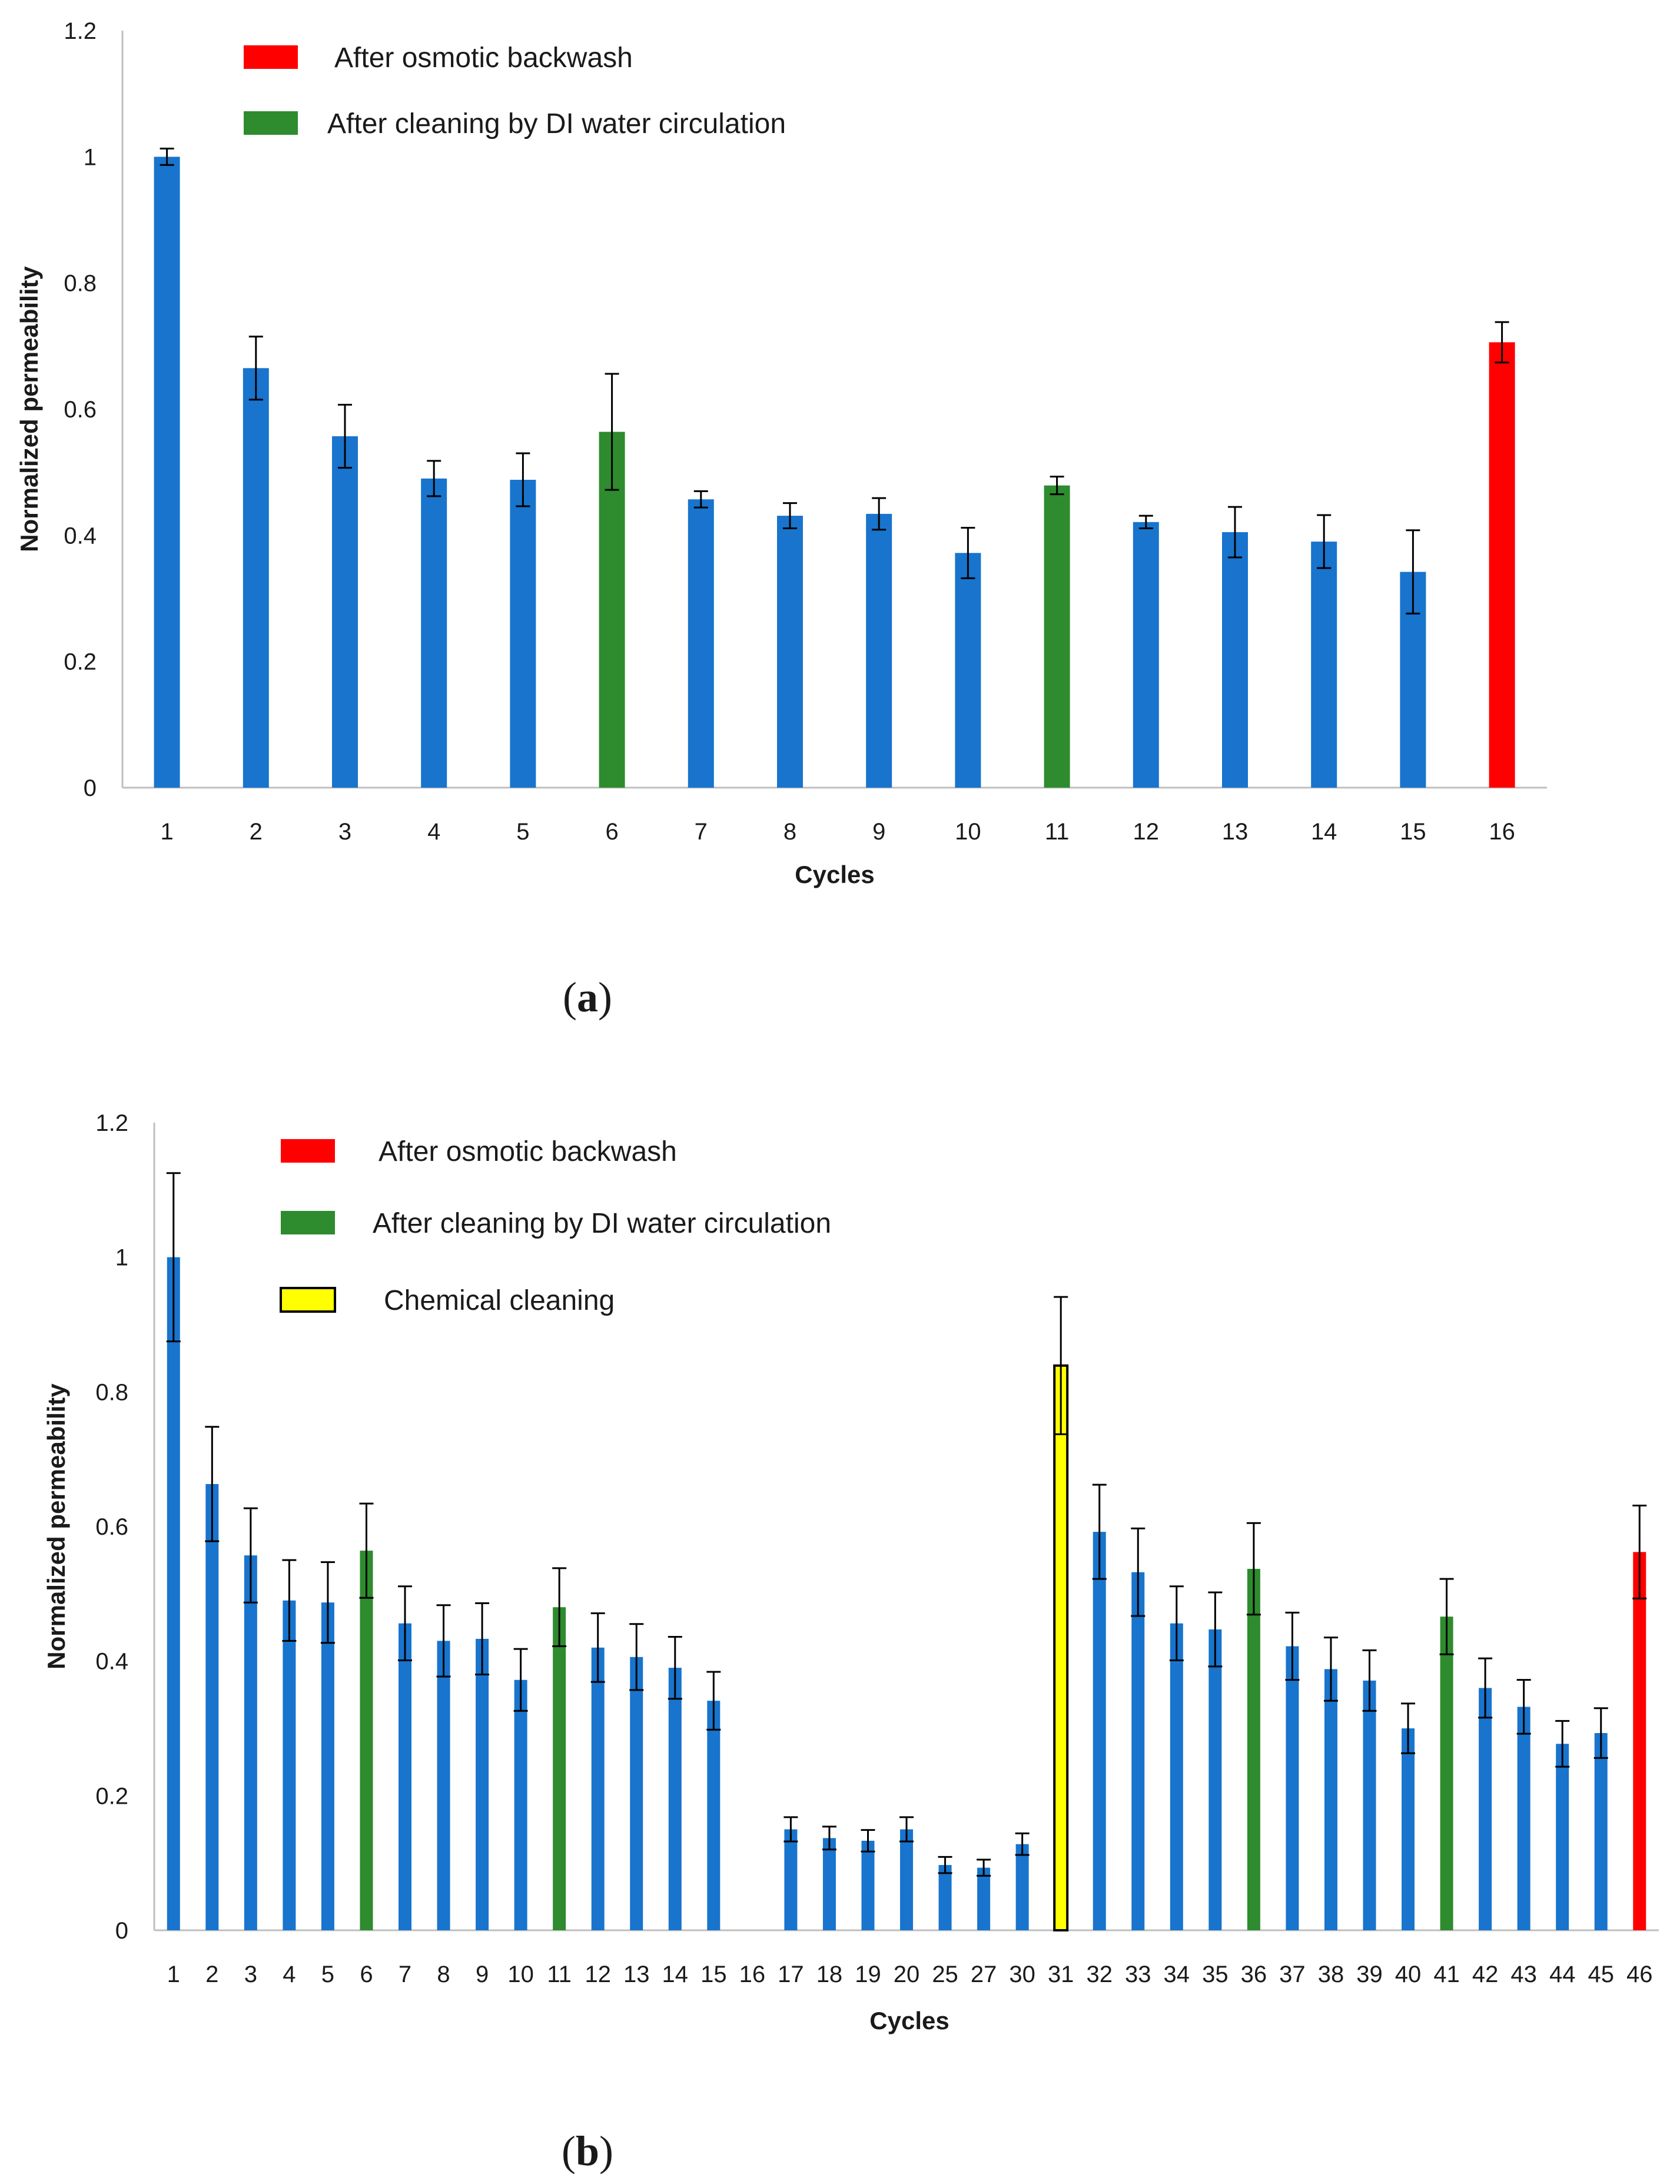 Image resolution: width=1680 pixels, height=2184 pixels. Describe the element at coordinates (405, 1974) in the screenshot. I see `x-tick-label: 7` at that location.